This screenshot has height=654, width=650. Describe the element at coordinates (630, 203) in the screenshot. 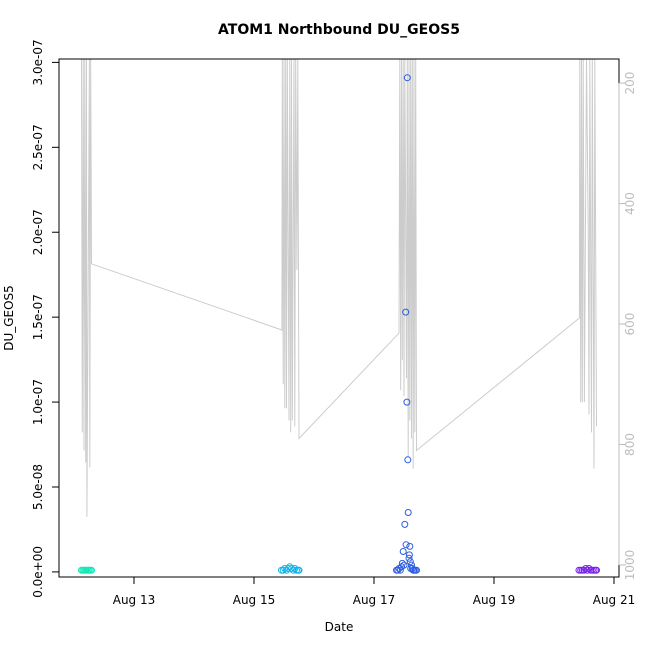

I see `y2-tick-label: 400` at that location.